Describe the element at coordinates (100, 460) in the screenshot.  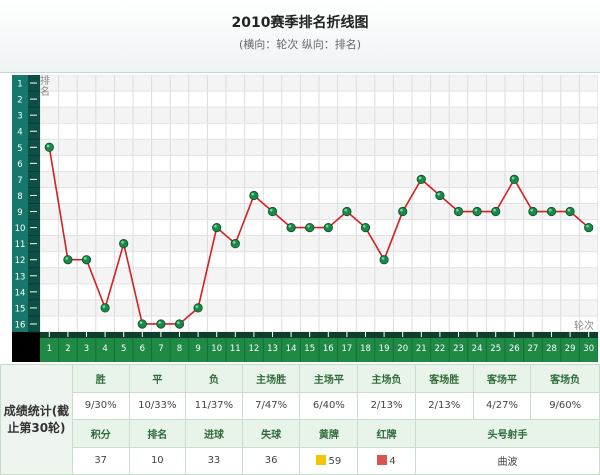
I see `stat-value-points: 37` at that location.